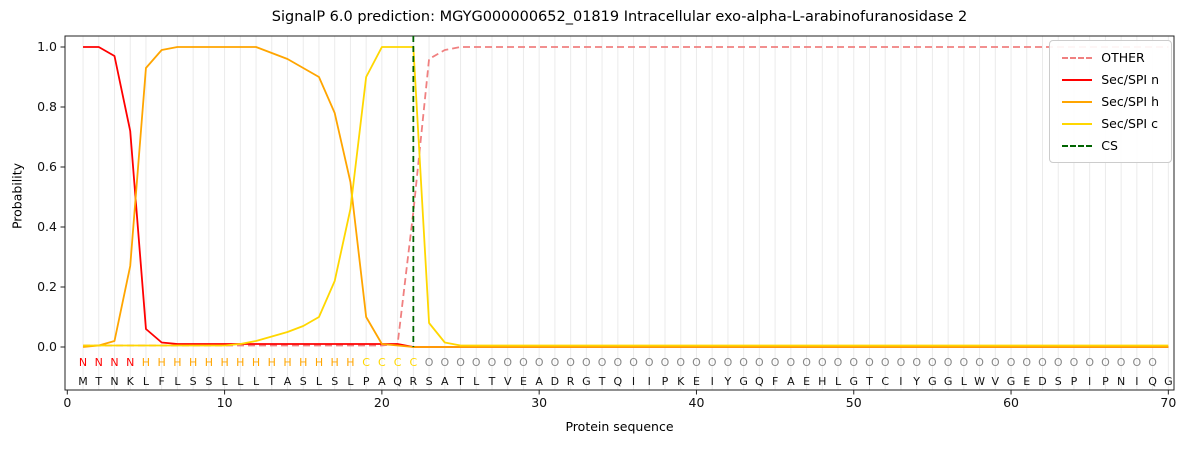 The image size is (1200, 450). Describe the element at coordinates (1110, 79) in the screenshot. I see `legend-item-sec-spi-n: Sec/SPI n` at that location.